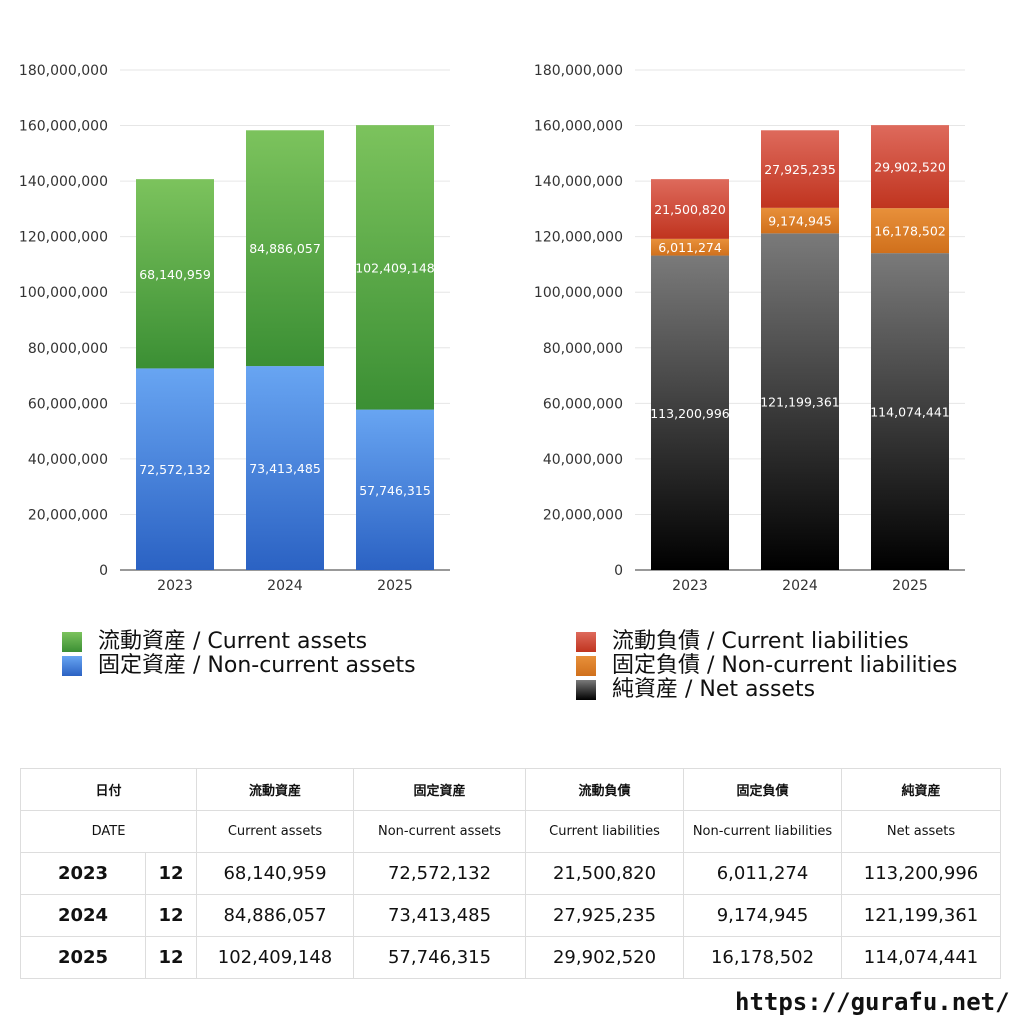 The width and height of the screenshot is (1024, 1024). What do you see at coordinates (785, 665) in the screenshot?
I see `legend-label: 固定負債 / Non-current liabilities` at bounding box center [785, 665].